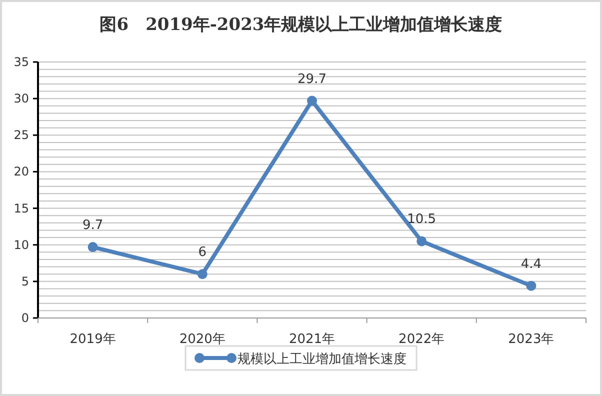 The width and height of the screenshot is (602, 396). Describe the element at coordinates (202, 252) in the screenshot. I see `data-label: 6` at that location.